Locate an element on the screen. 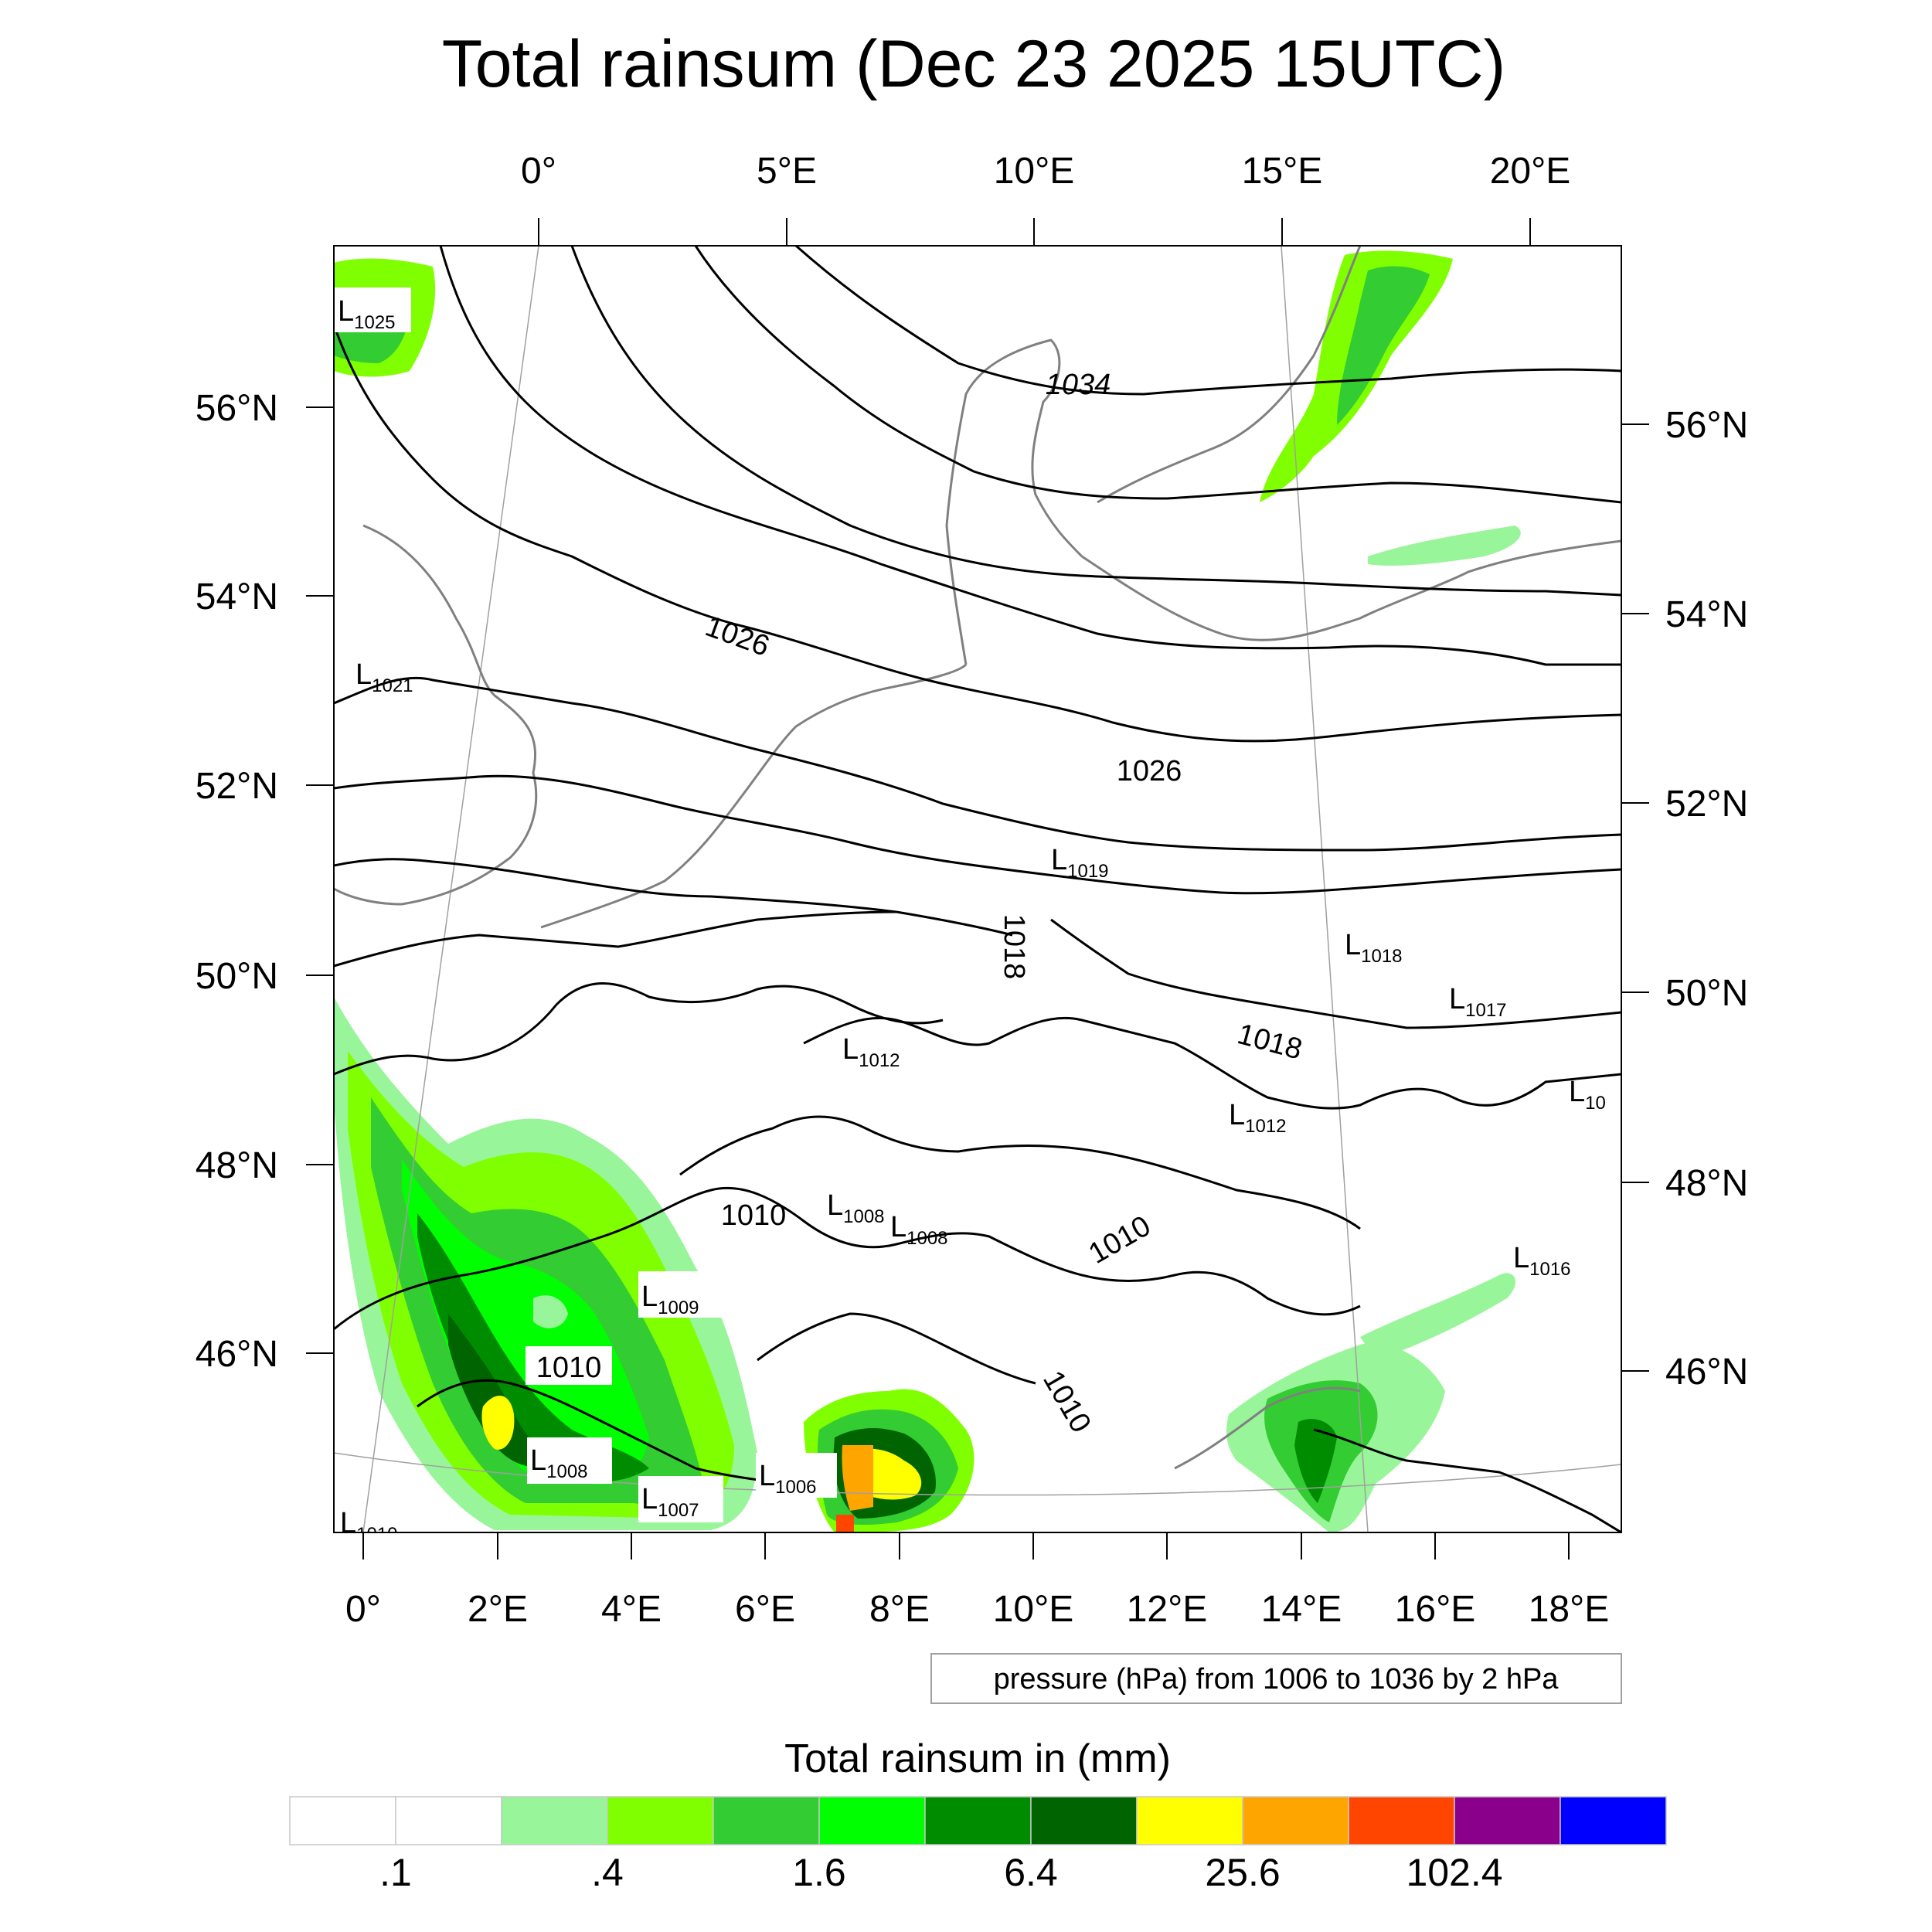  tick-label: 54°N is located at coordinates (1707, 614).